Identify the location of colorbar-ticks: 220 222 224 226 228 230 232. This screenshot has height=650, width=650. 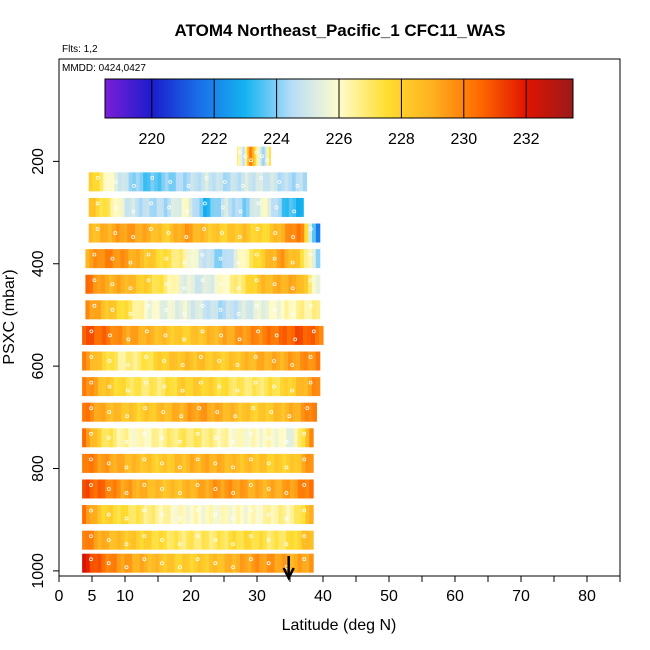
(339, 113).